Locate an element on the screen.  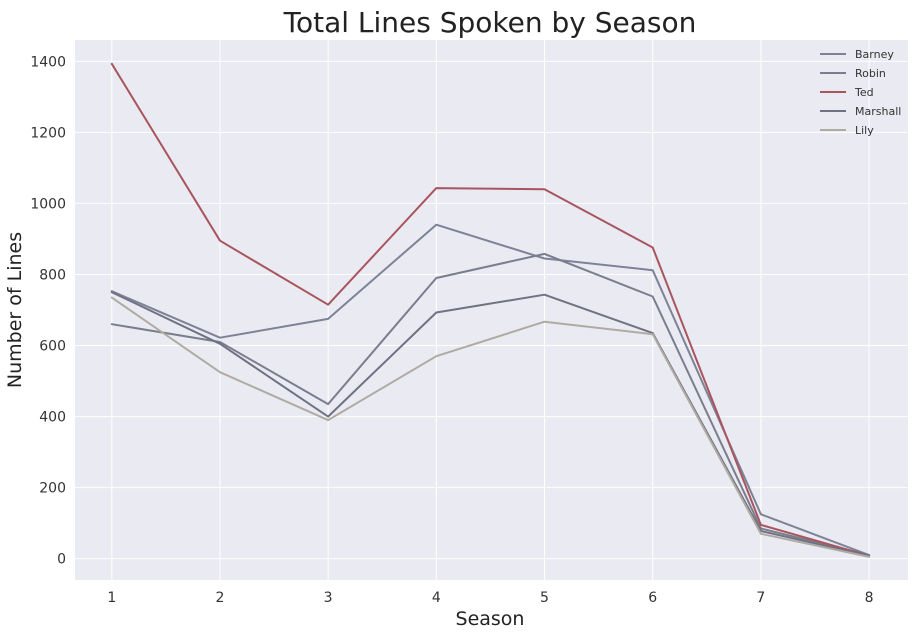
legend-label-barney: Barney is located at coordinates (874, 54).